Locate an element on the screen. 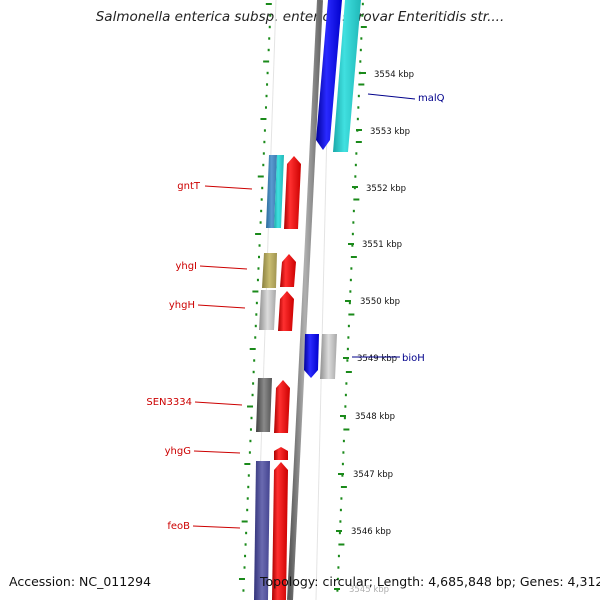 This screenshot has width=600, height=600. cds-bioH-reverse is located at coordinates (311, 356).